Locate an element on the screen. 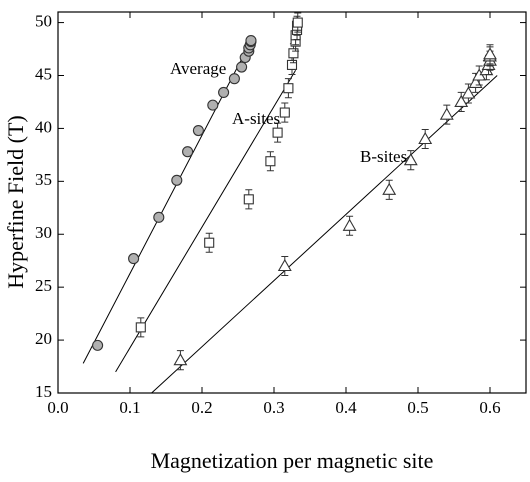 The image size is (530, 482). y-tick-label: 15 is located at coordinates (43, 391).